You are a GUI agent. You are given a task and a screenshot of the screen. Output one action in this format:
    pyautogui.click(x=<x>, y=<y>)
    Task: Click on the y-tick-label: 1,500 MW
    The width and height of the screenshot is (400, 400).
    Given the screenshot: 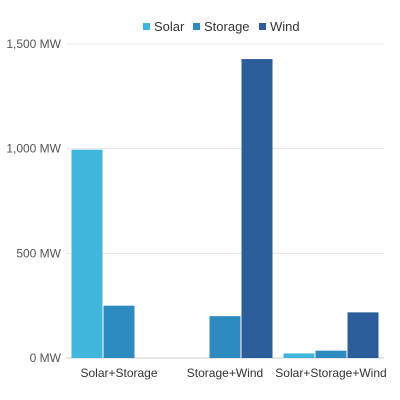 What is the action you would take?
    pyautogui.click(x=33, y=44)
    